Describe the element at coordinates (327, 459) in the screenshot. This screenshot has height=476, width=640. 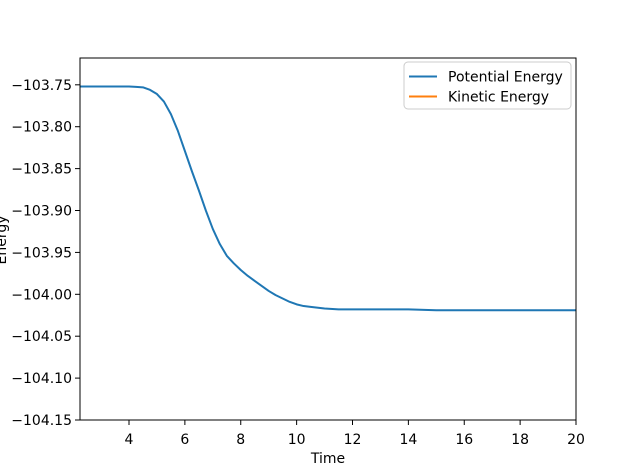
I see `x-axis-label: Time` at that location.